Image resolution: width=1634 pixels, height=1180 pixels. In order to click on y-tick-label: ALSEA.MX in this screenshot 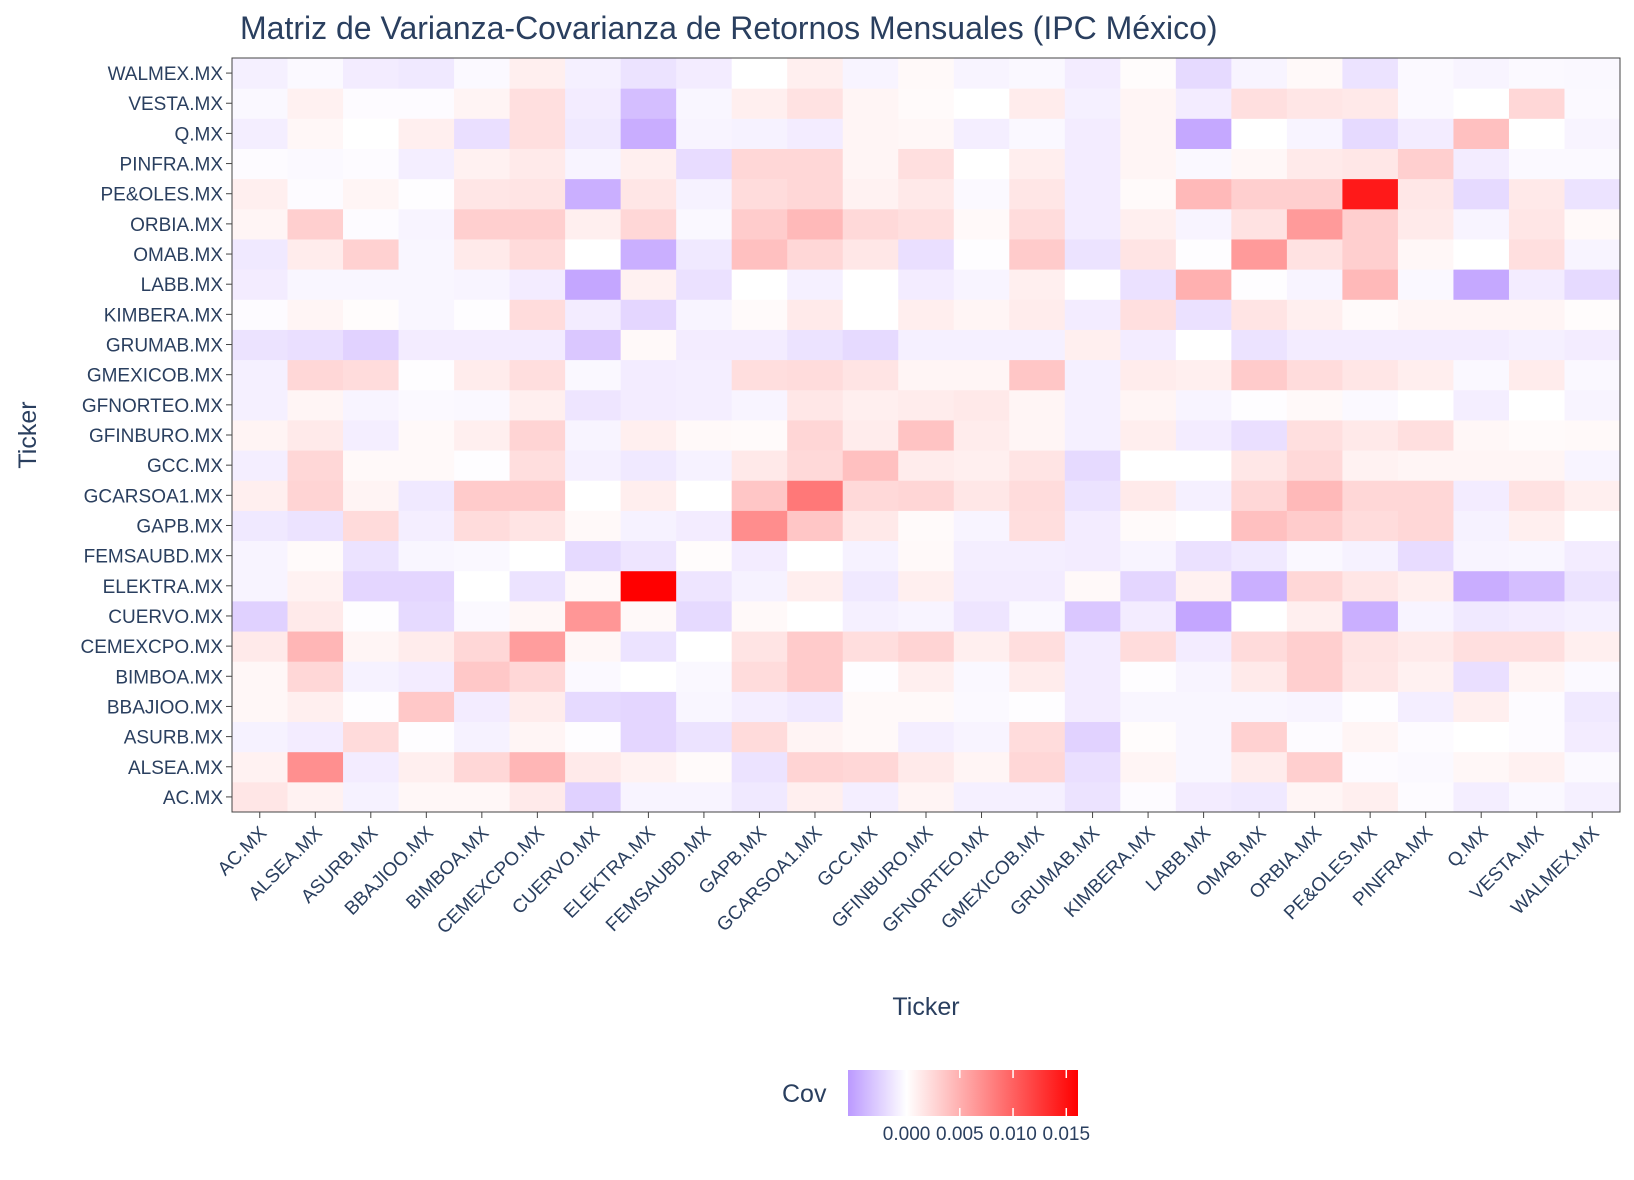, I will do `click(175, 768)`.